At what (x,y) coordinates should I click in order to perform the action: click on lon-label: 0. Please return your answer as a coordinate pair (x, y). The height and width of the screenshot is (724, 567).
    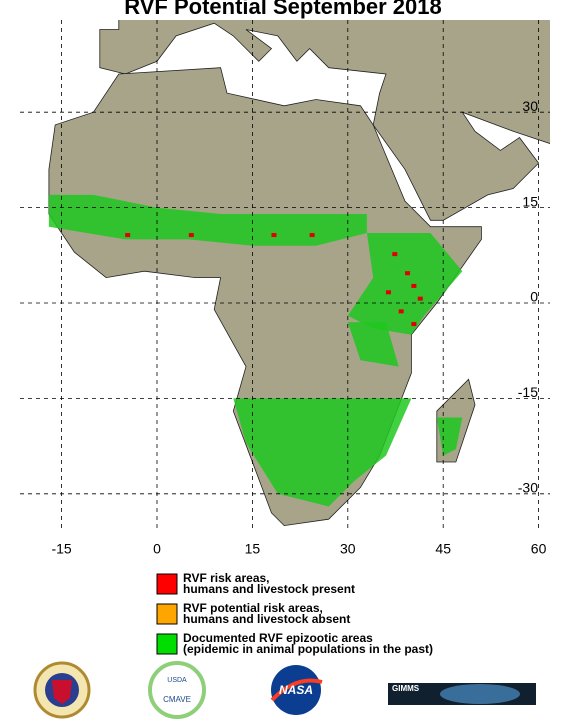
    Looking at the image, I should click on (157, 549).